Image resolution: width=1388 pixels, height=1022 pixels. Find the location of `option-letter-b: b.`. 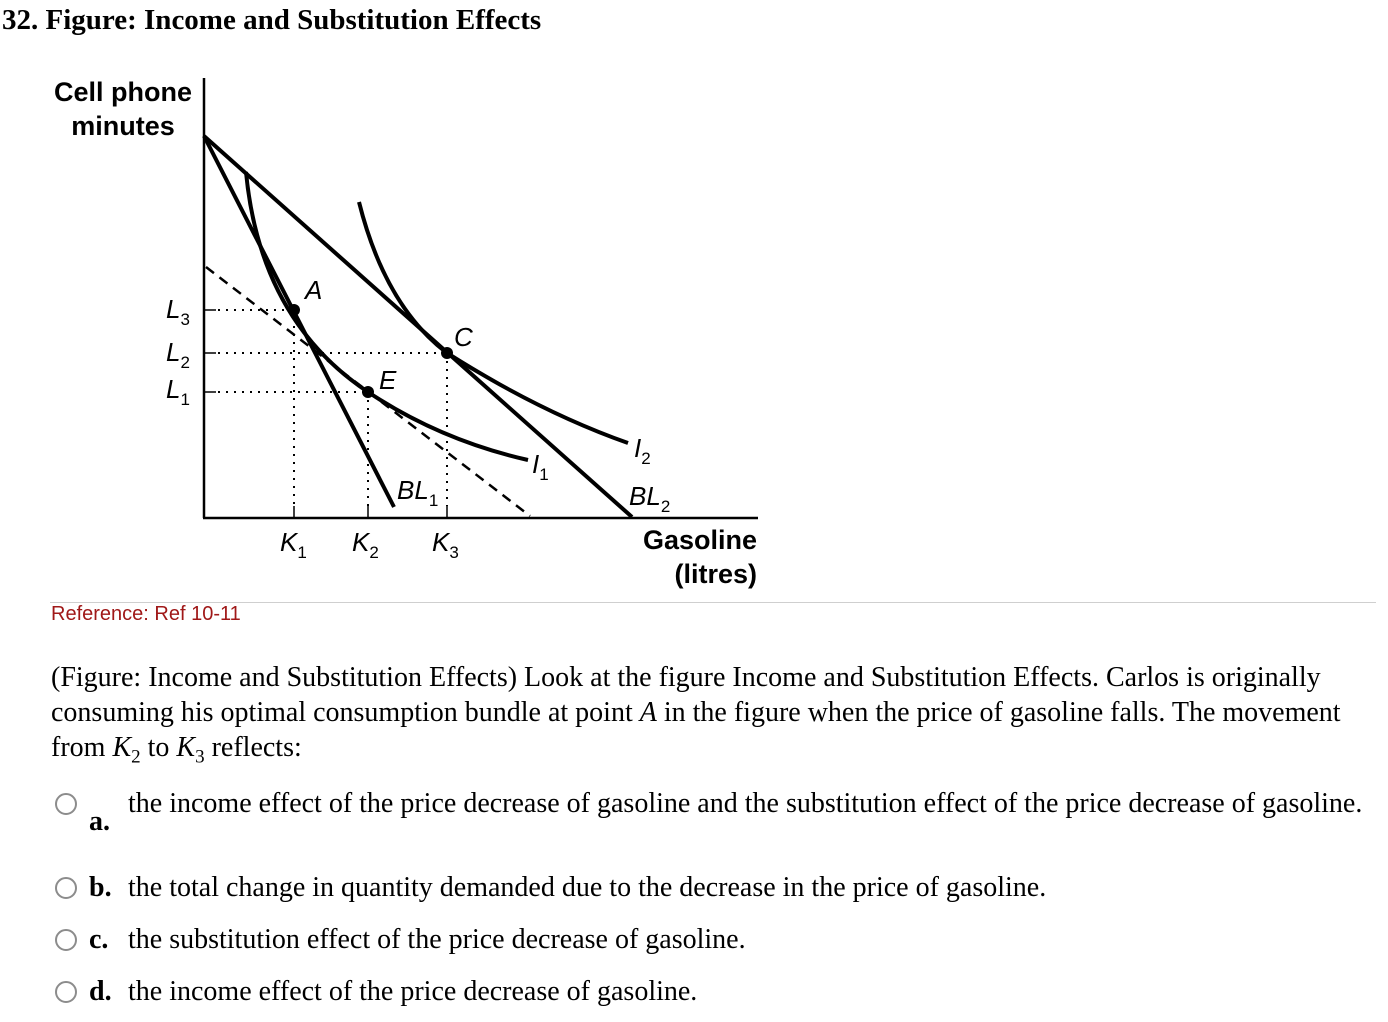

option-letter-b: b. is located at coordinates (100, 887).